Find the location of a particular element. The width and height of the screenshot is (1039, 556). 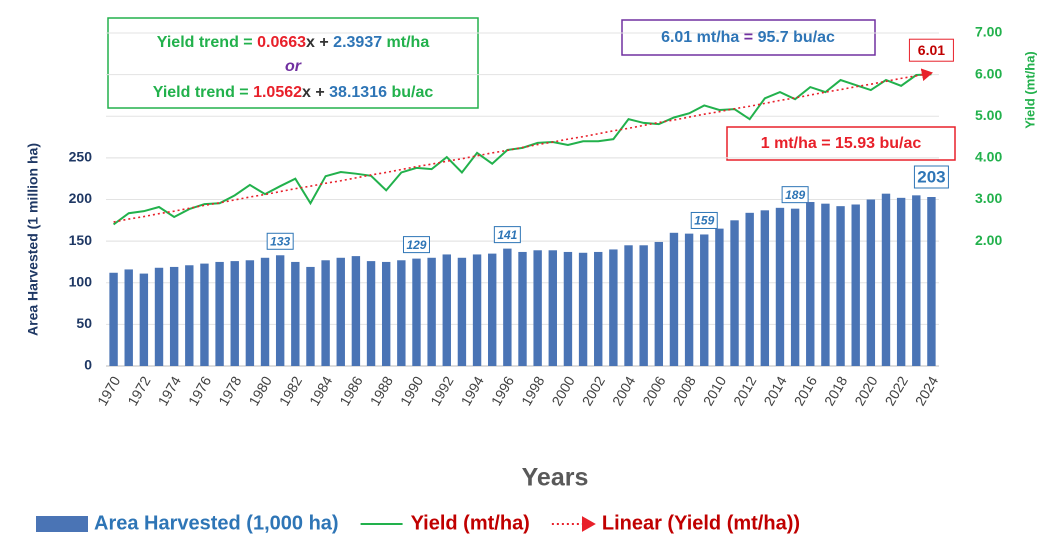

y-tick-label: 250 is located at coordinates (81, 157).